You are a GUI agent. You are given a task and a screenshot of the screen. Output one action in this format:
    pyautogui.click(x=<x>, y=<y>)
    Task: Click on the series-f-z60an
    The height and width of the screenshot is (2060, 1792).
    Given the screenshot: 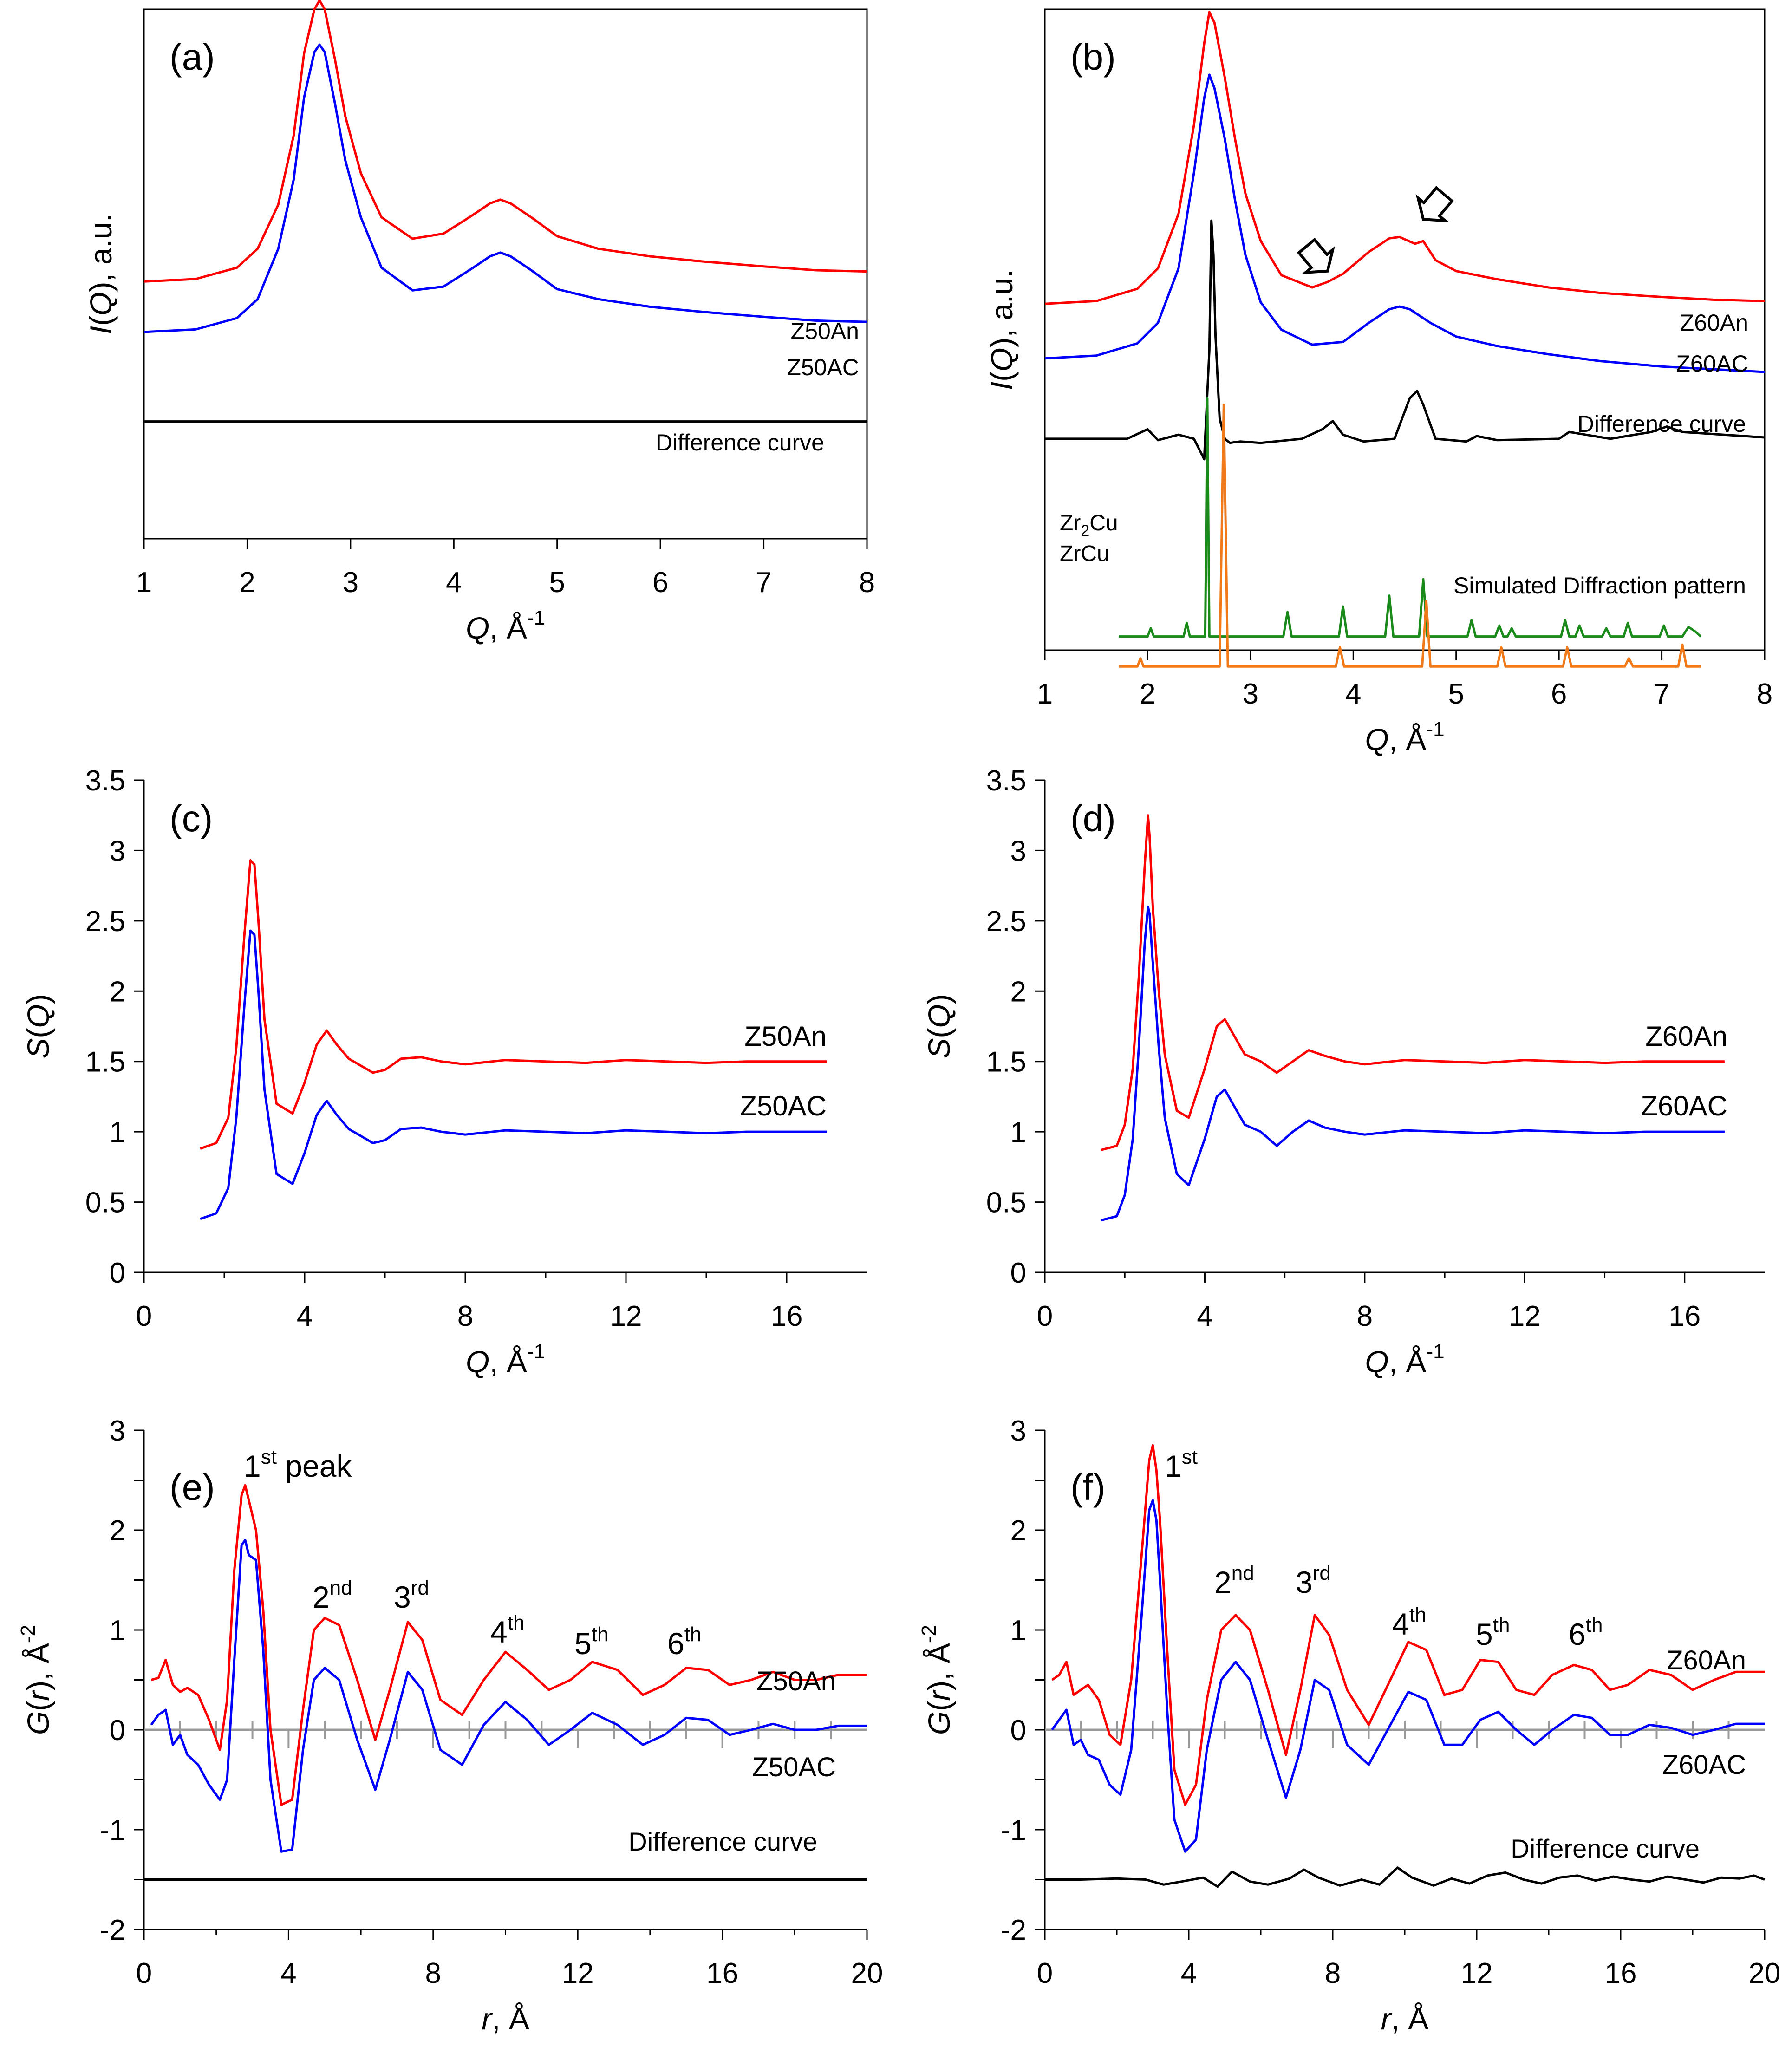 What is the action you would take?
    pyautogui.click(x=1408, y=1625)
    